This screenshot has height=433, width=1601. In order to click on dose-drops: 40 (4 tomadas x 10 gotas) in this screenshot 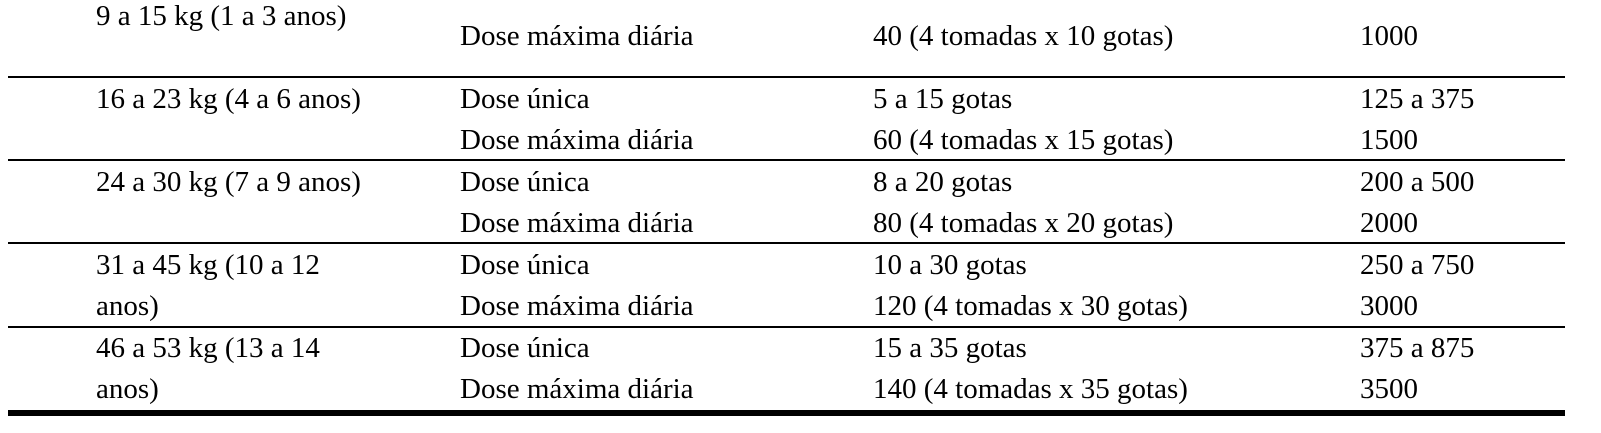, I will do `click(1023, 36)`.